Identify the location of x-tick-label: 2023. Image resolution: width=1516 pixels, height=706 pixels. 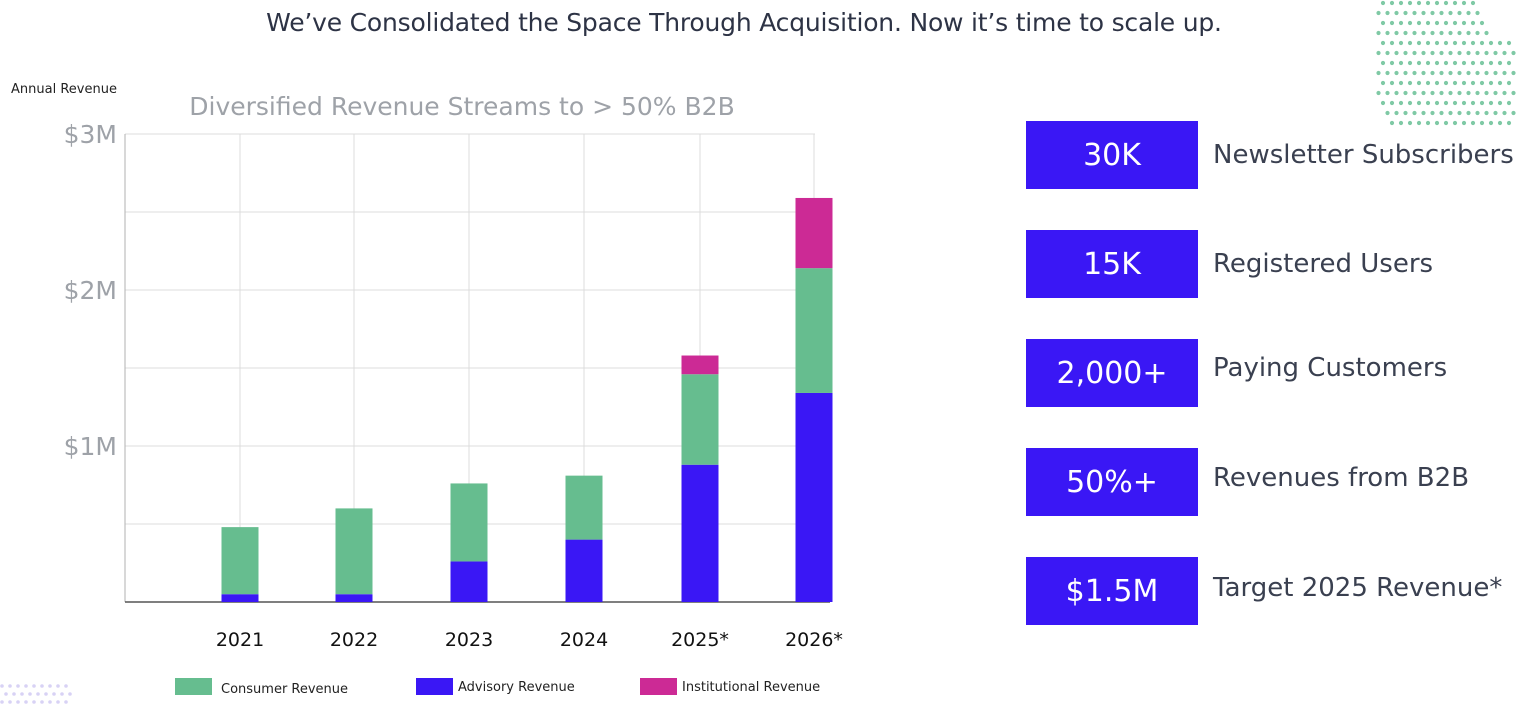
(469, 640).